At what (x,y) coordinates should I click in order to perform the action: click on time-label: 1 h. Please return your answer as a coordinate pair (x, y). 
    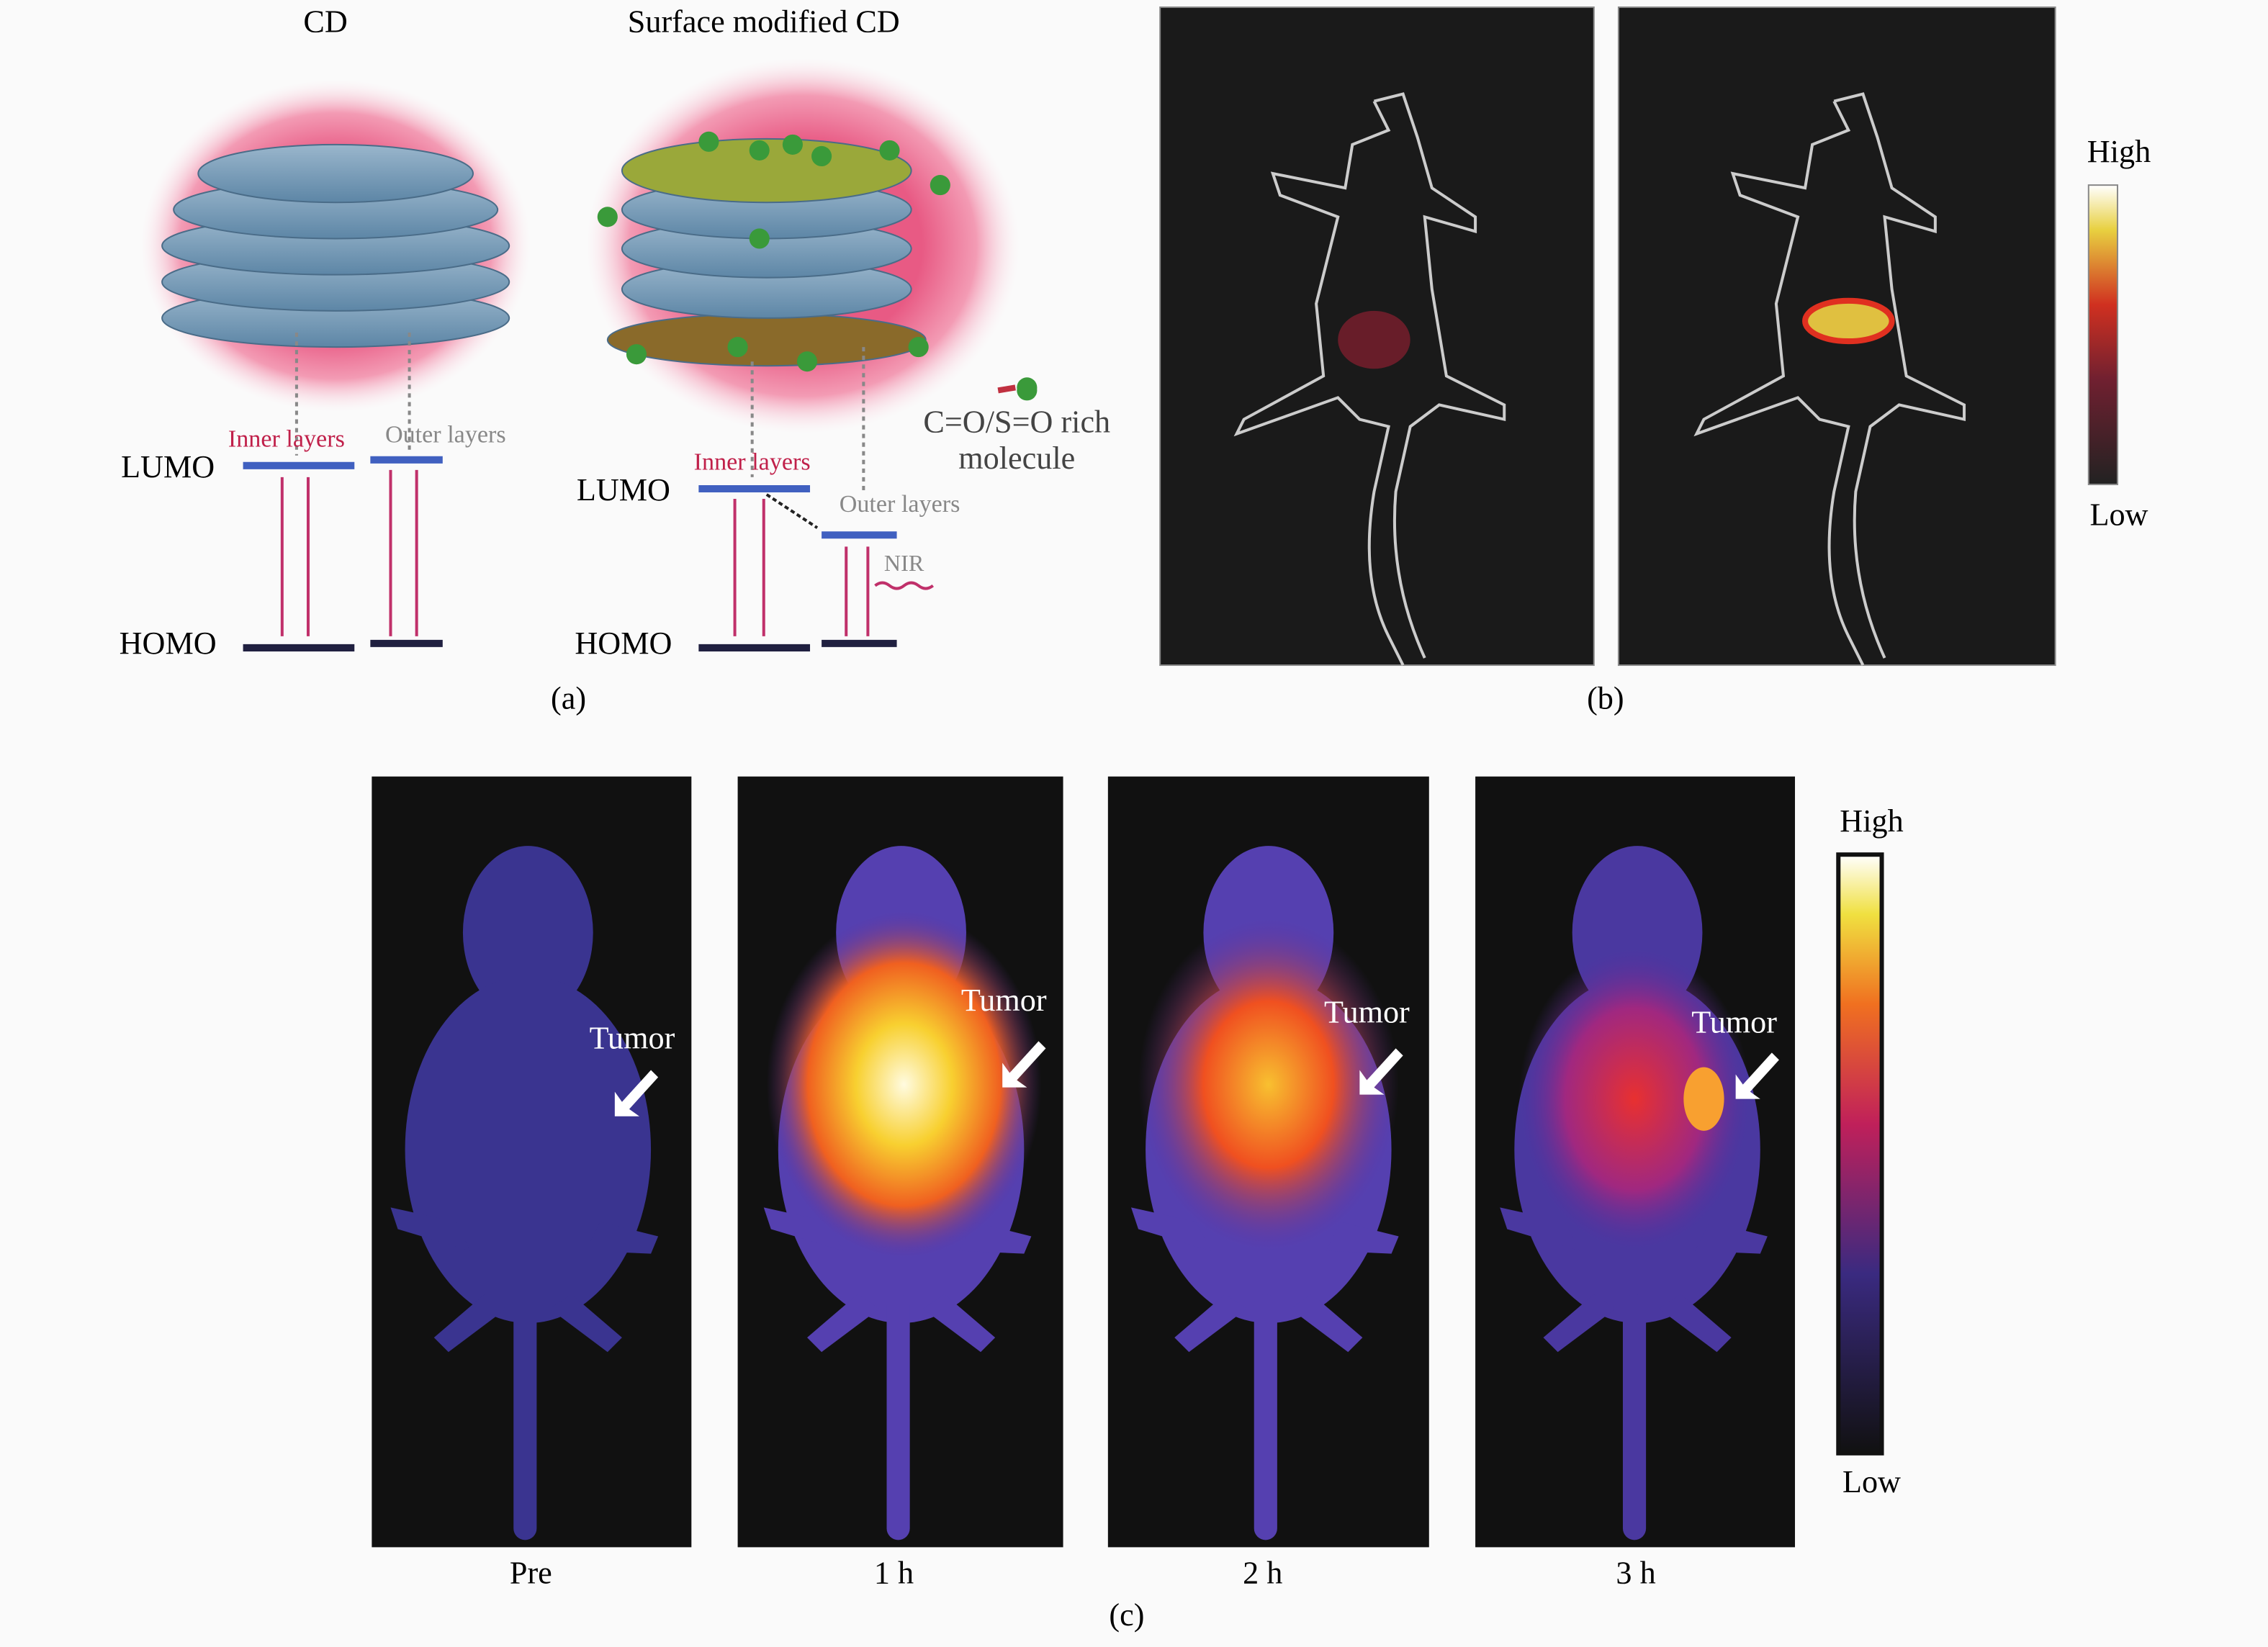
    Looking at the image, I should click on (894, 1573).